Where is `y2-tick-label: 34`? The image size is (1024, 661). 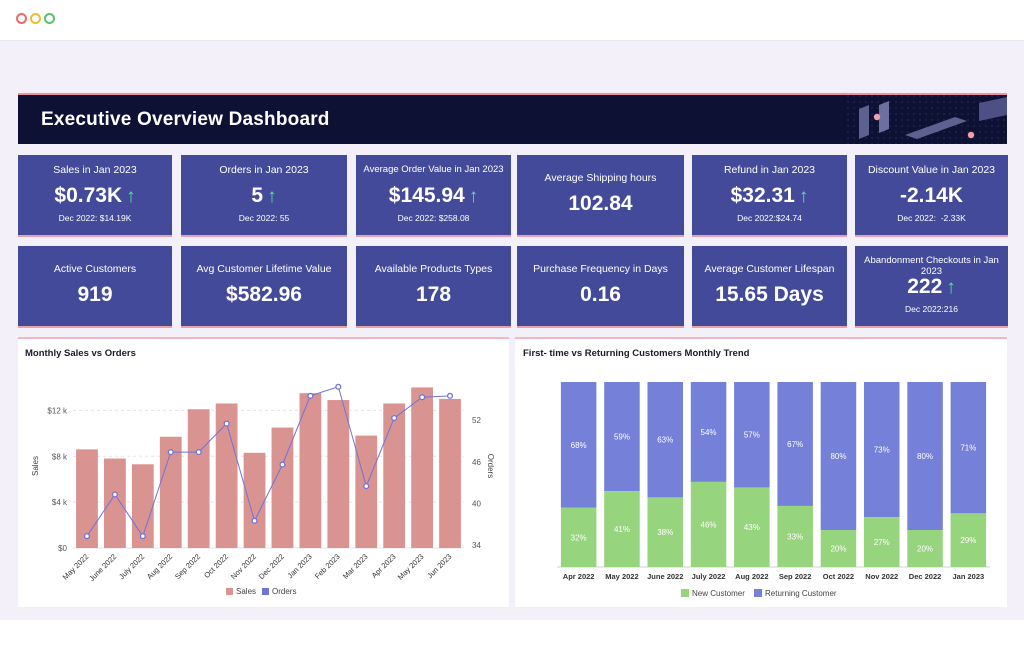 y2-tick-label: 34 is located at coordinates (476, 545).